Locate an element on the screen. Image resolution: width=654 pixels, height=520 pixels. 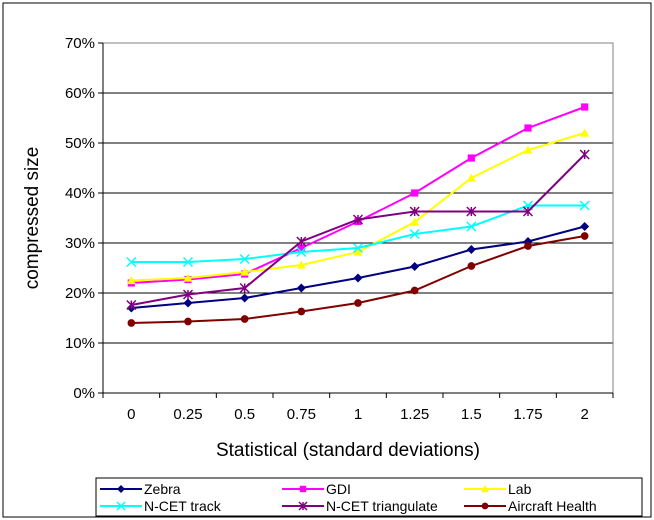
legend-item-n-cet-track: N-CET track is located at coordinates (161, 506).